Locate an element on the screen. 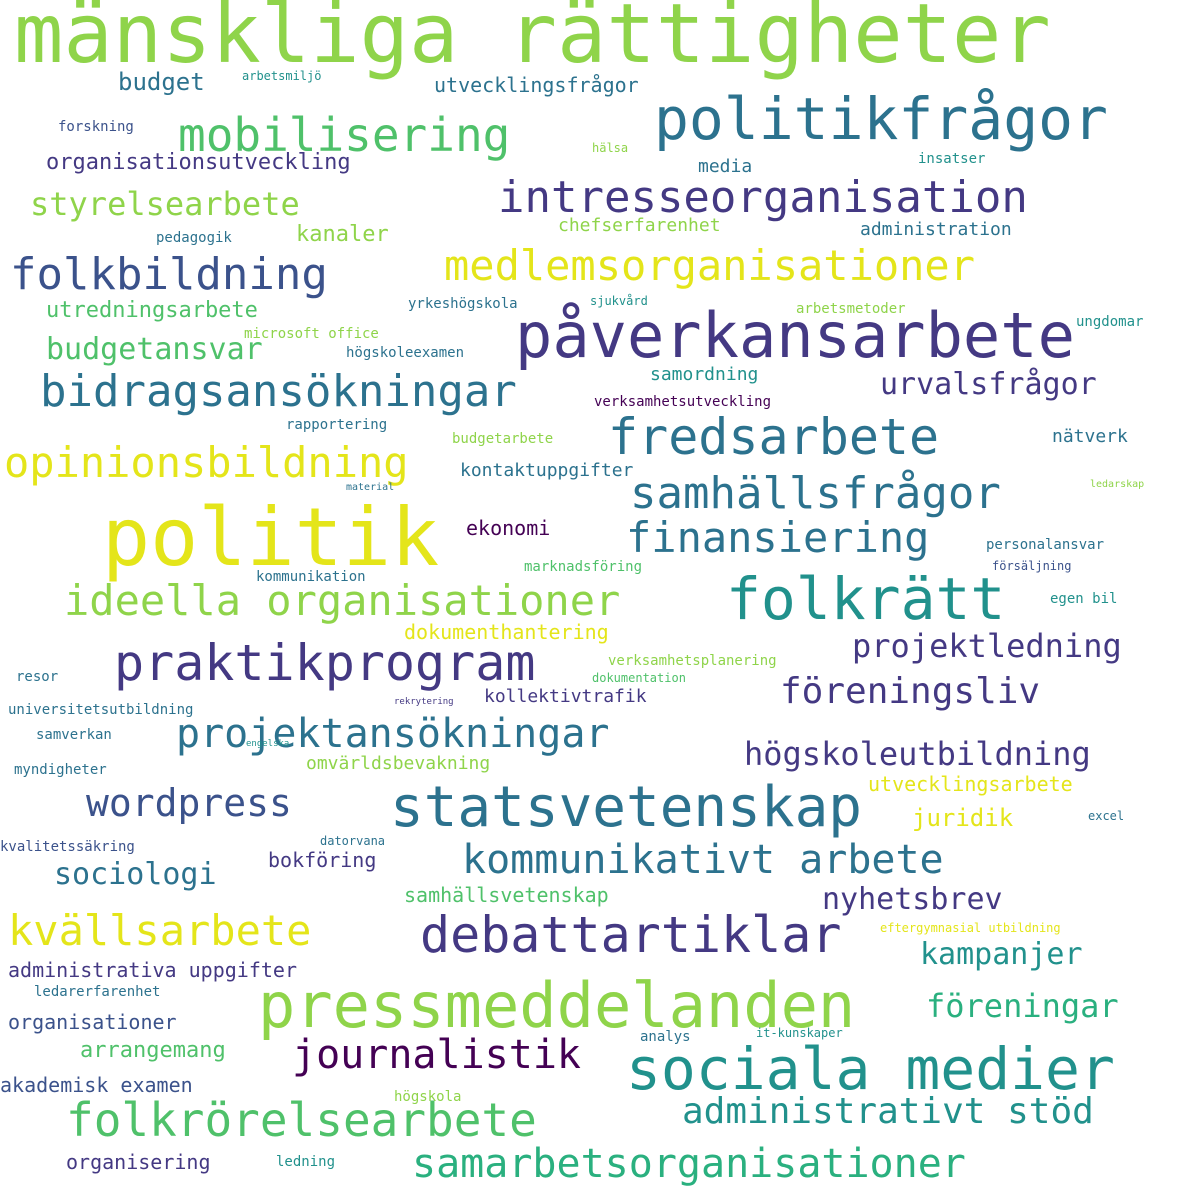  word: sociala medier is located at coordinates (870, 1069).